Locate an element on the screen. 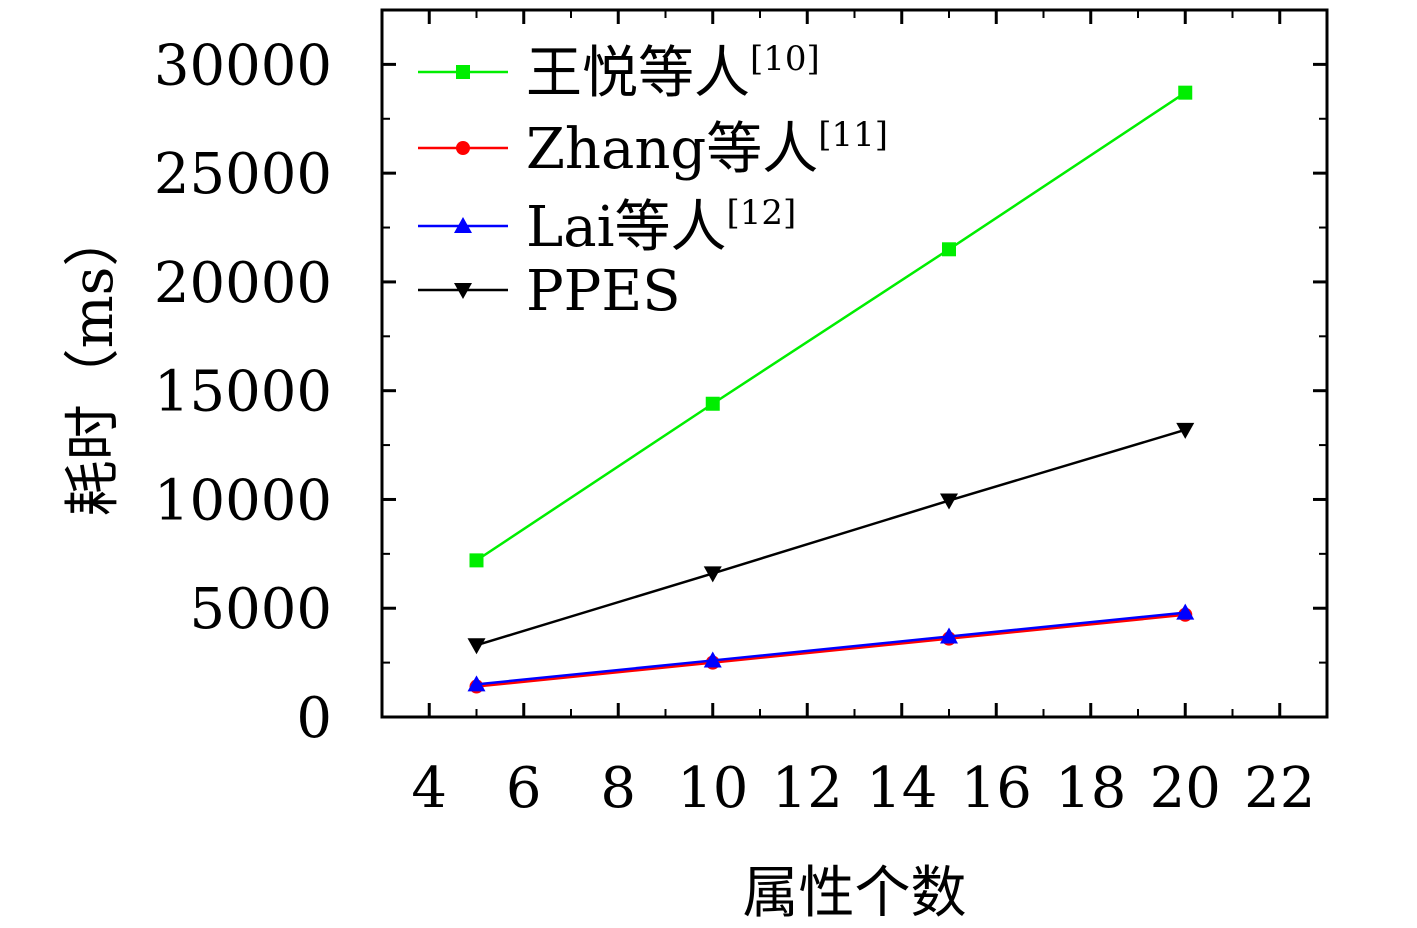  y-tick-label: 15000 is located at coordinates (243, 392).